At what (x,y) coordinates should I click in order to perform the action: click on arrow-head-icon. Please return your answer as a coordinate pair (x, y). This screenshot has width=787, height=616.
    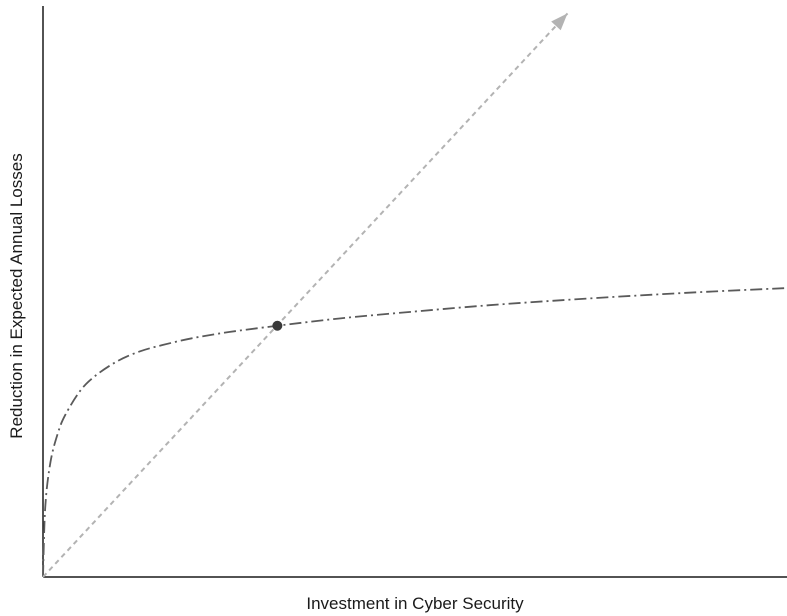
    Looking at the image, I should click on (559, 22).